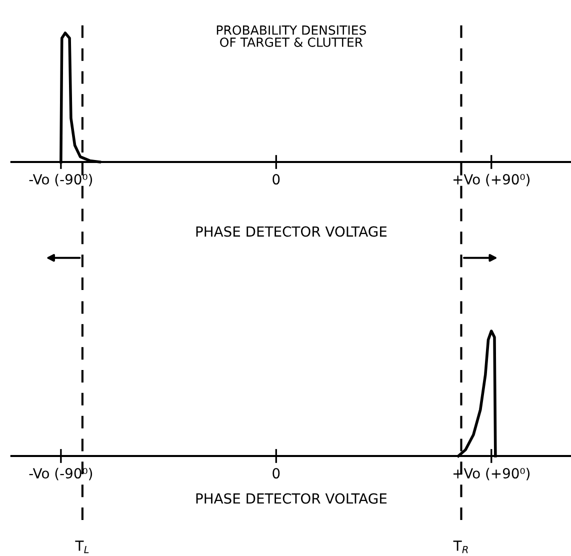 The height and width of the screenshot is (556, 571). What do you see at coordinates (82, 547) in the screenshot?
I see `ref-line-label: T$_{L}$` at bounding box center [82, 547].